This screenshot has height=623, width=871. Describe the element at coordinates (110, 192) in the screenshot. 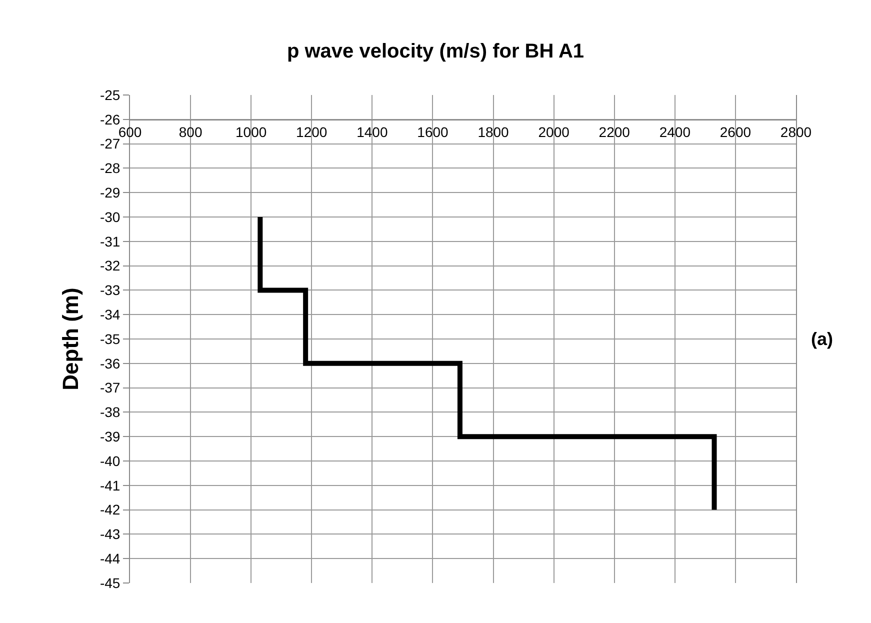

I see `y-tick-label: -29` at that location.